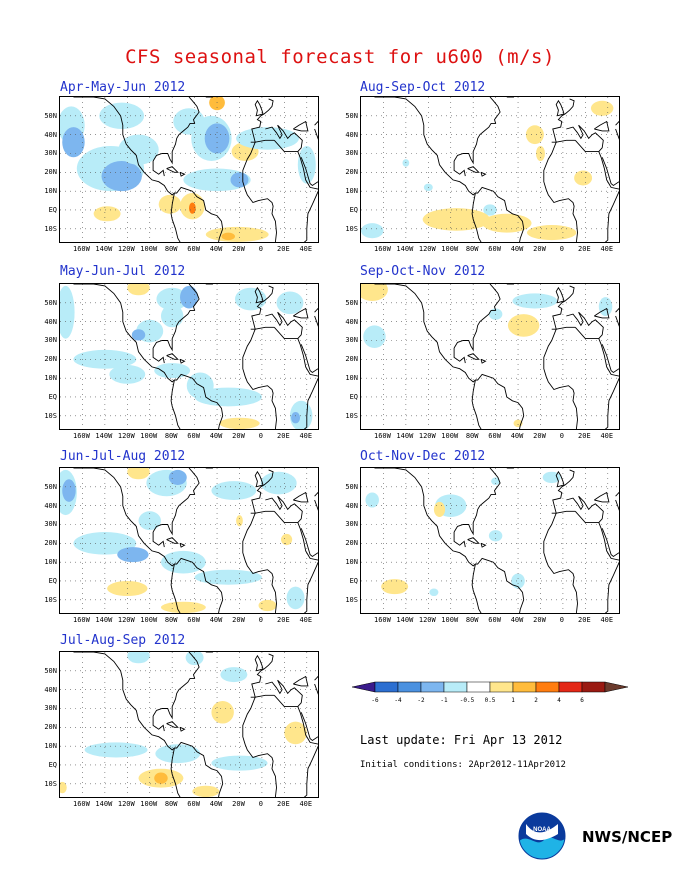 The height and width of the screenshot is (880, 680). I want to click on lat-tick-label: 40N, so click(50, 134).